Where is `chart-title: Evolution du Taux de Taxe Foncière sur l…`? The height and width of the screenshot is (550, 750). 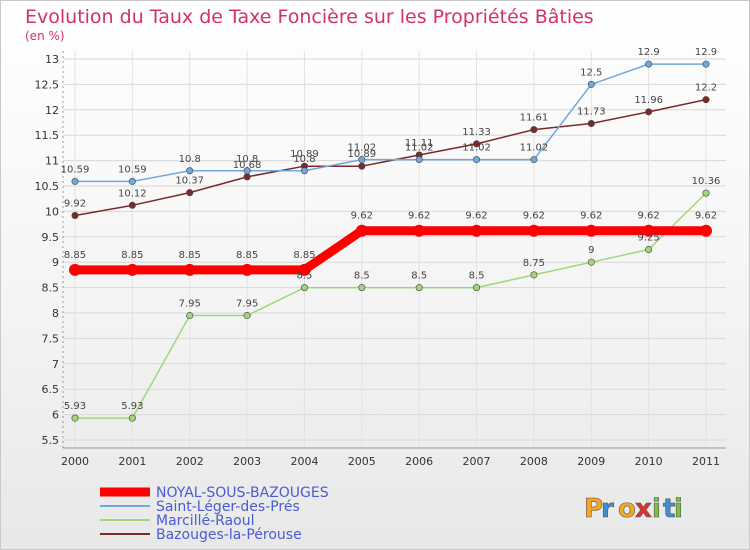 chart-title: Evolution du Taux de Taxe Foncière sur l… is located at coordinates (309, 17).